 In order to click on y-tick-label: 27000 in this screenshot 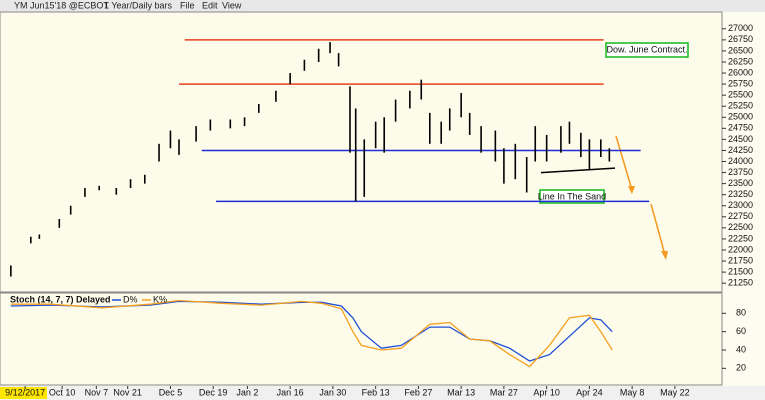, I will do `click(740, 28)`.